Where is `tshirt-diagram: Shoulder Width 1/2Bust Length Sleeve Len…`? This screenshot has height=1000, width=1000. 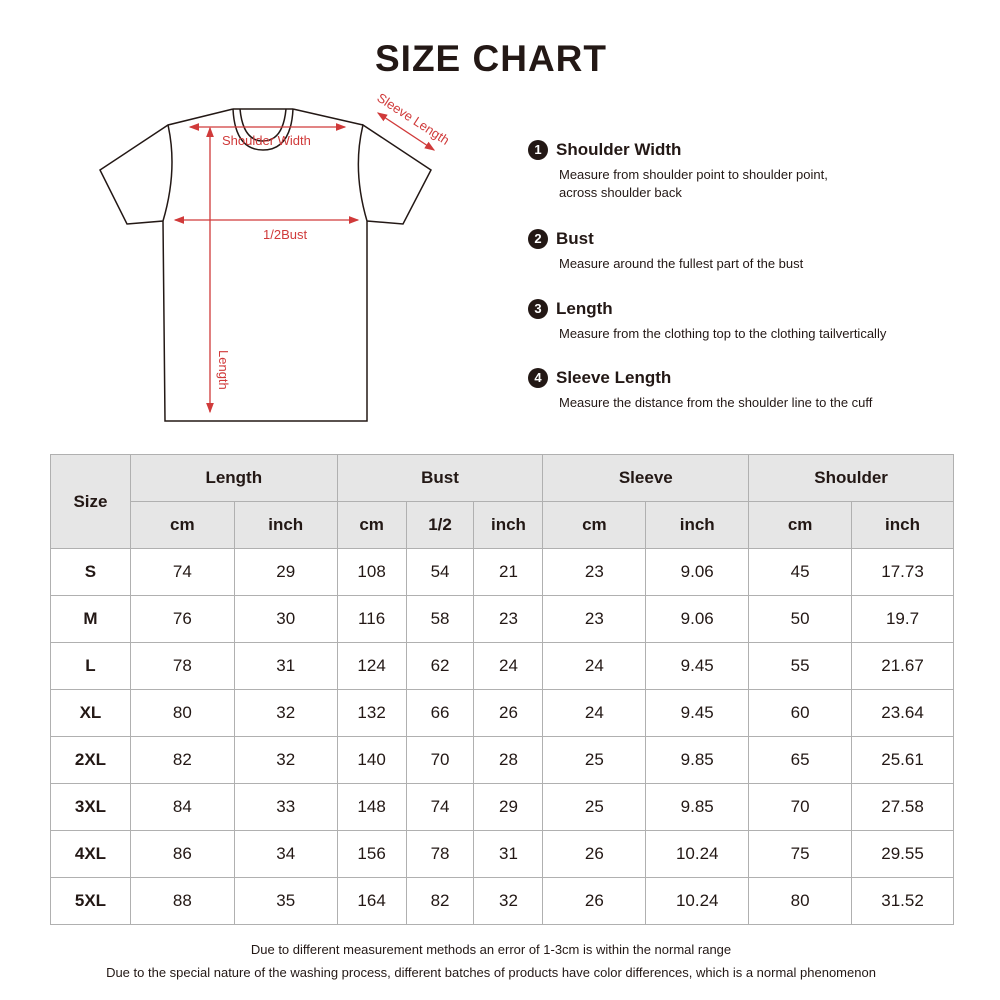
tshirt-diagram: Shoulder Width 1/2Bust Length Sleeve Len… is located at coordinates (275, 256).